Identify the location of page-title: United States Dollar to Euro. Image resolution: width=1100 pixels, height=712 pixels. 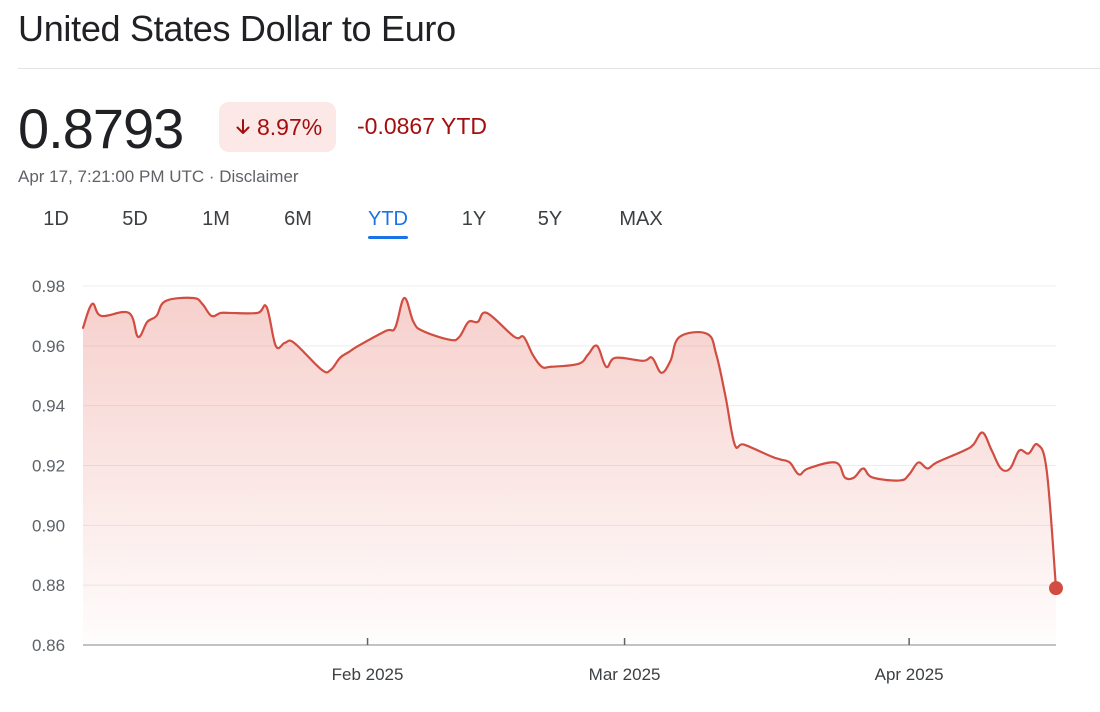
(237, 28).